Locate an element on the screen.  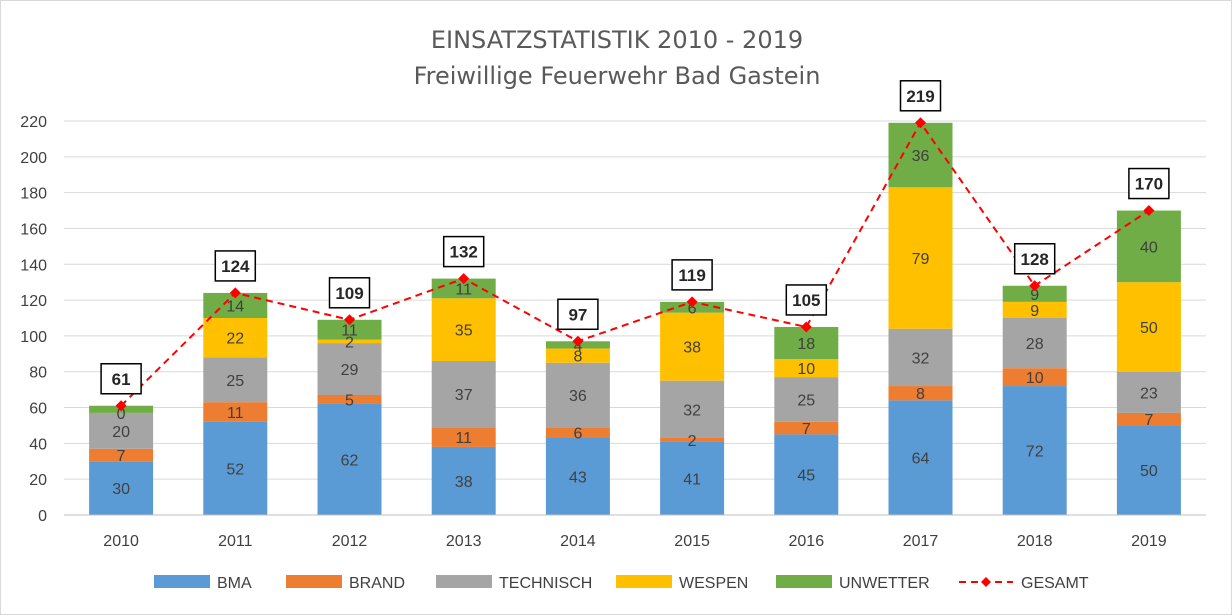
segment-label: 37 is located at coordinates (464, 395).